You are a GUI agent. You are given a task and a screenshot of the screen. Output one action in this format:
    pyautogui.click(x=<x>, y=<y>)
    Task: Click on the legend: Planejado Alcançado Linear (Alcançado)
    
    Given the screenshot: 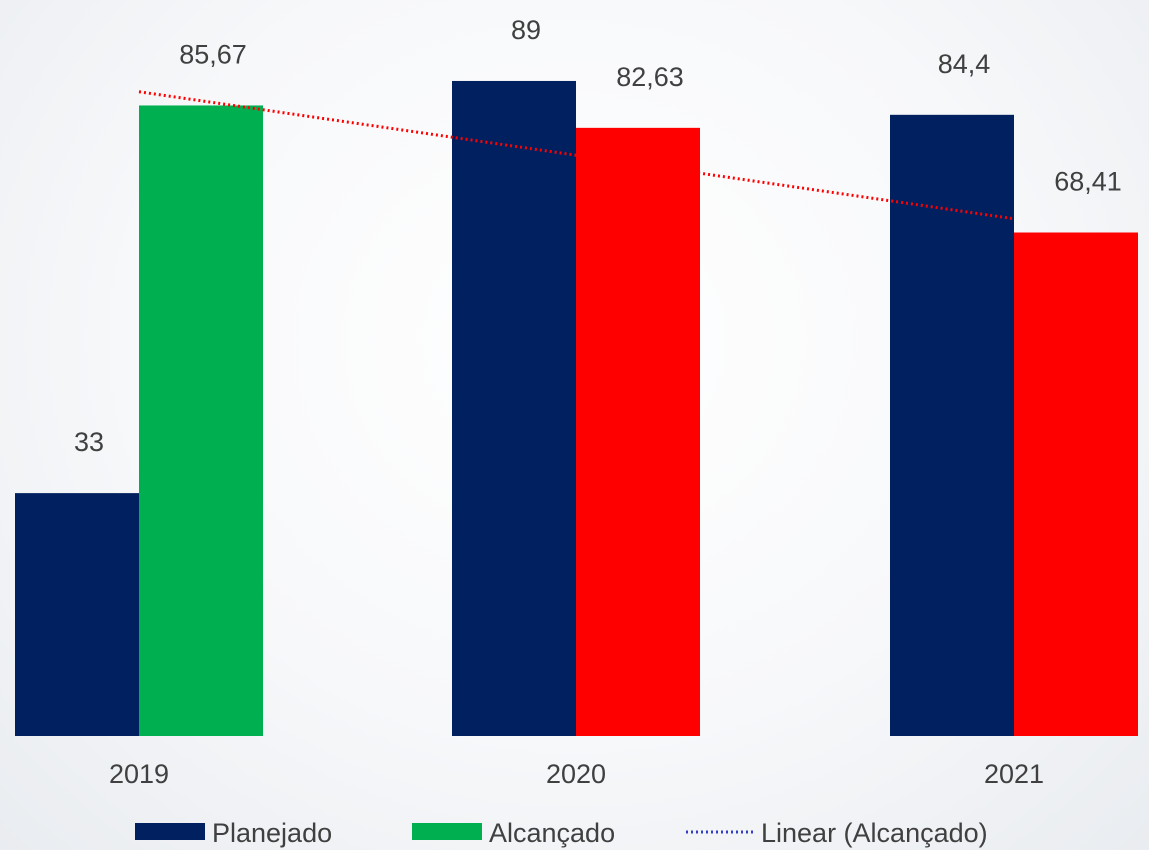 What is the action you would take?
    pyautogui.click(x=561, y=833)
    